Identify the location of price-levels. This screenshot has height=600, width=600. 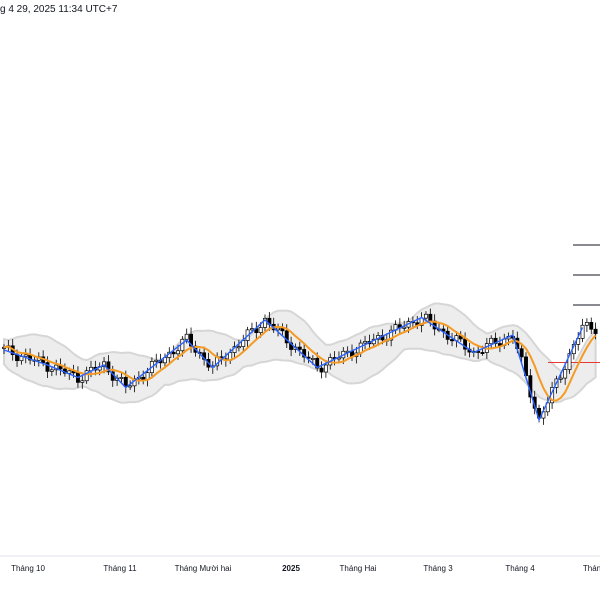
(574, 303).